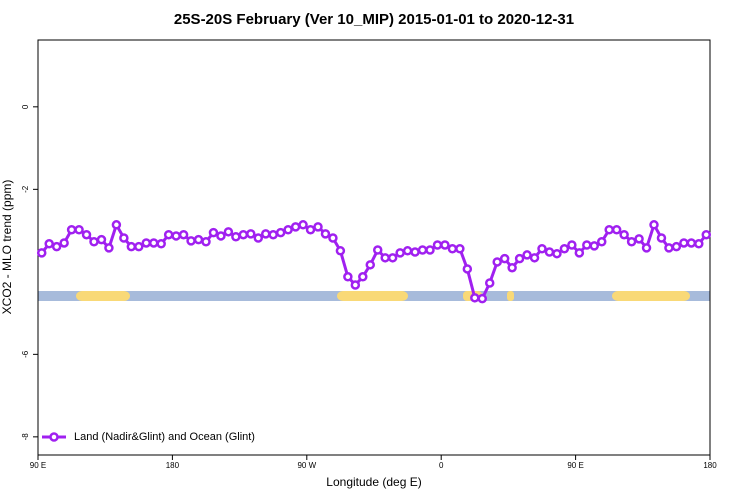  What do you see at coordinates (441, 465) in the screenshot?
I see `x-tick-label: 0` at bounding box center [441, 465].